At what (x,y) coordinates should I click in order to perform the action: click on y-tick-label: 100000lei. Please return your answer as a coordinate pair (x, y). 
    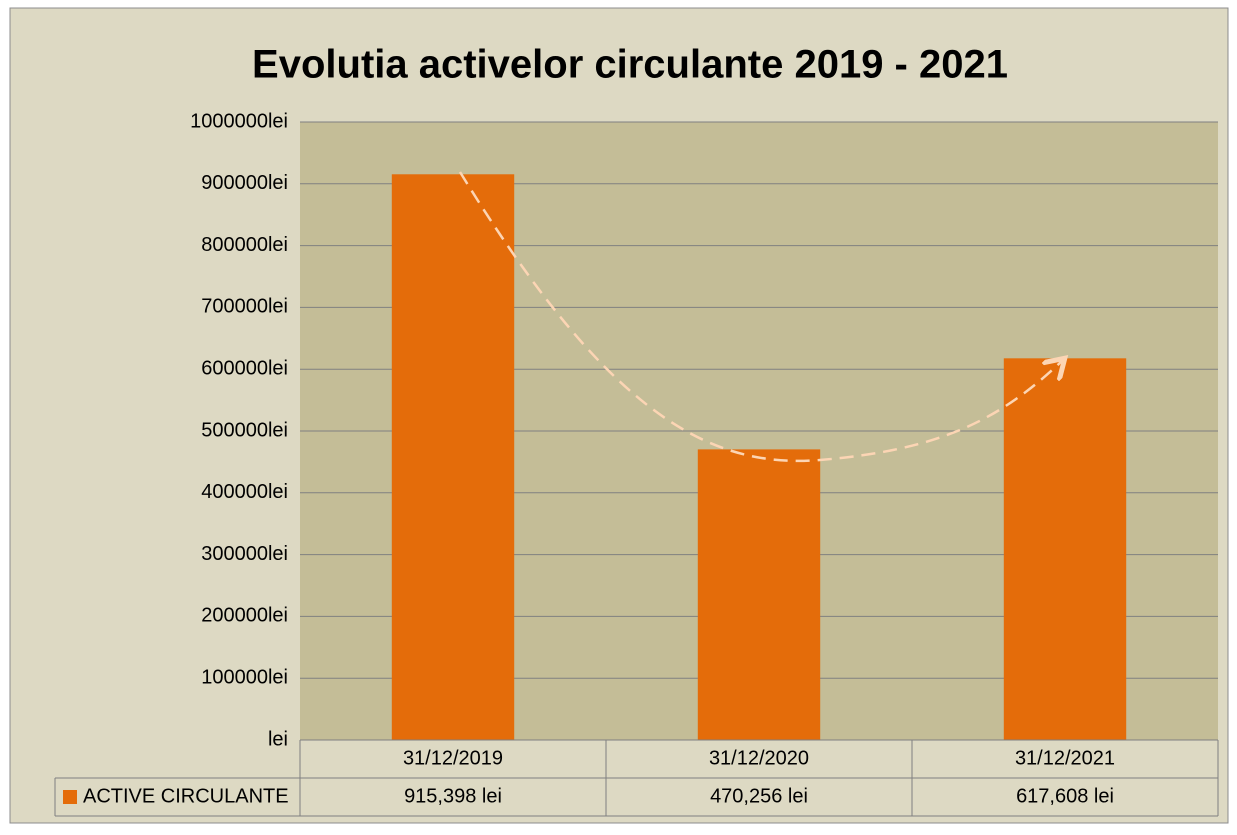
    Looking at the image, I should click on (244, 677).